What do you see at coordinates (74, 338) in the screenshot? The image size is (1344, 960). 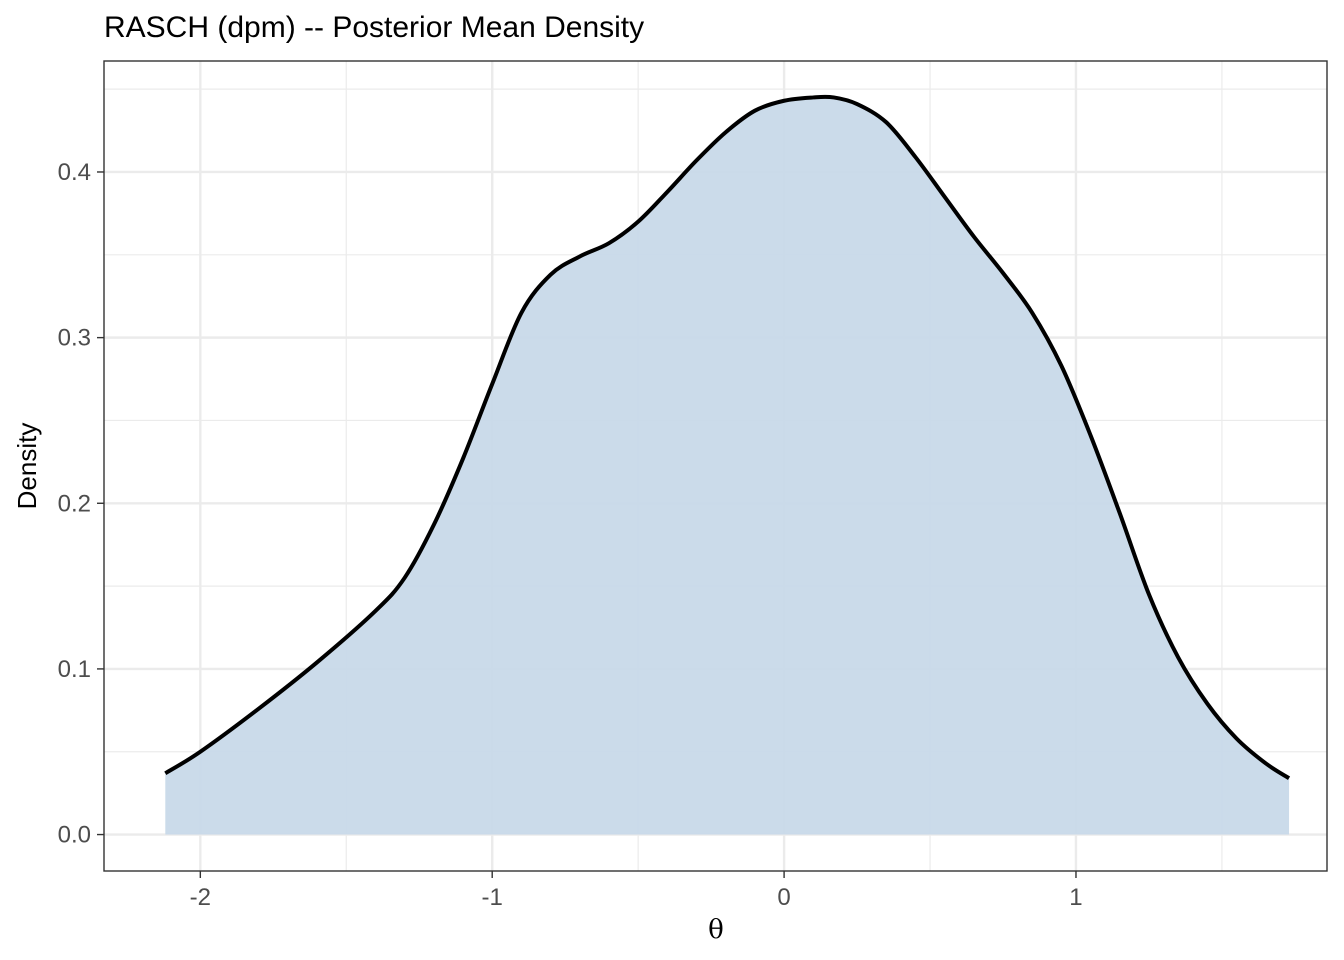 I see `y-tick-label: 0.3` at bounding box center [74, 338].